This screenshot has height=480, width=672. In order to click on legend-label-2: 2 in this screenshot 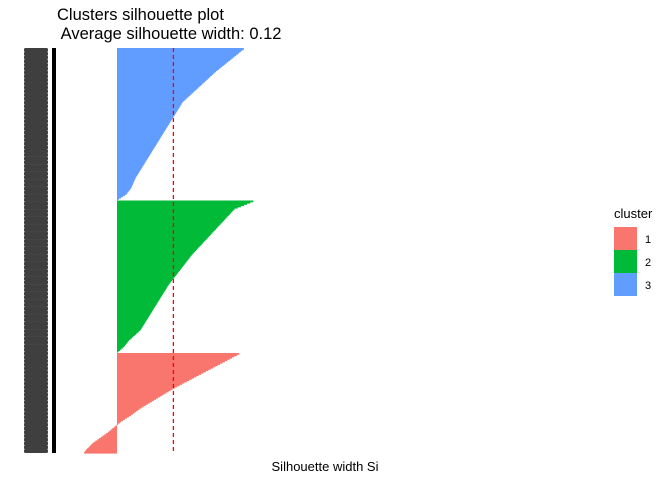, I will do `click(648, 263)`.